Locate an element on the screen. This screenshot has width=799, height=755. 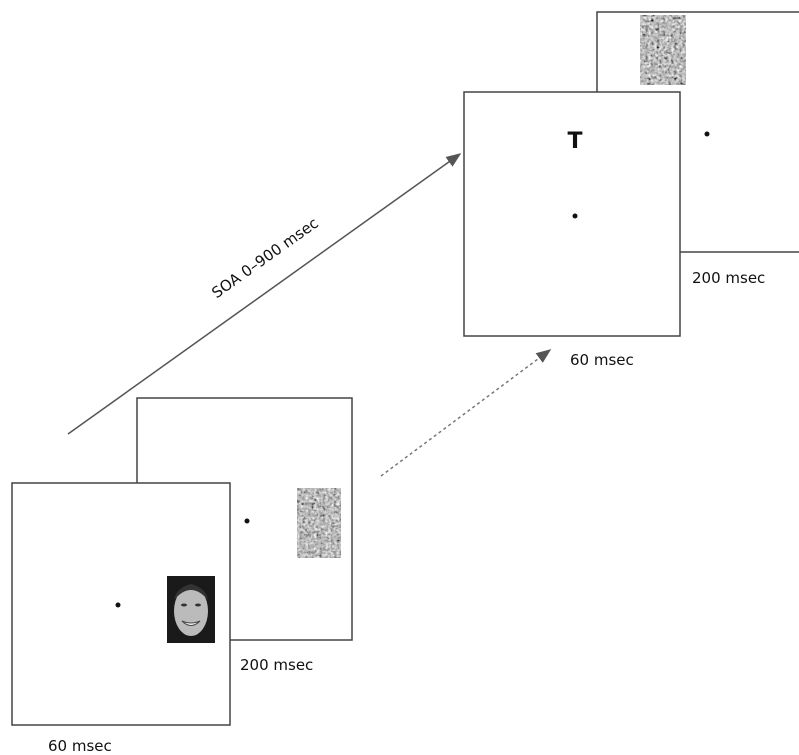
target-letter: T is located at coordinates (574, 141).